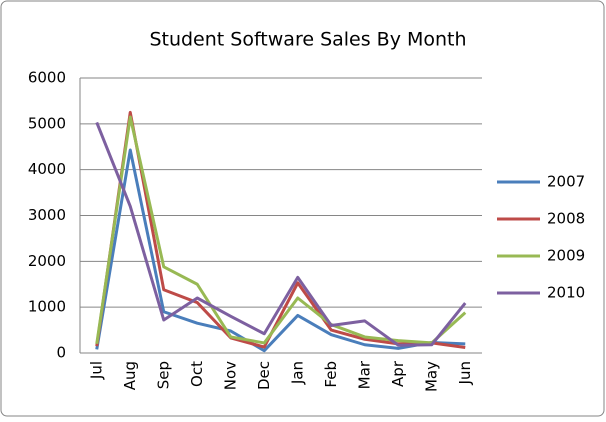  Describe the element at coordinates (47, 261) in the screenshot. I see `y-tick-label: 2000` at that location.